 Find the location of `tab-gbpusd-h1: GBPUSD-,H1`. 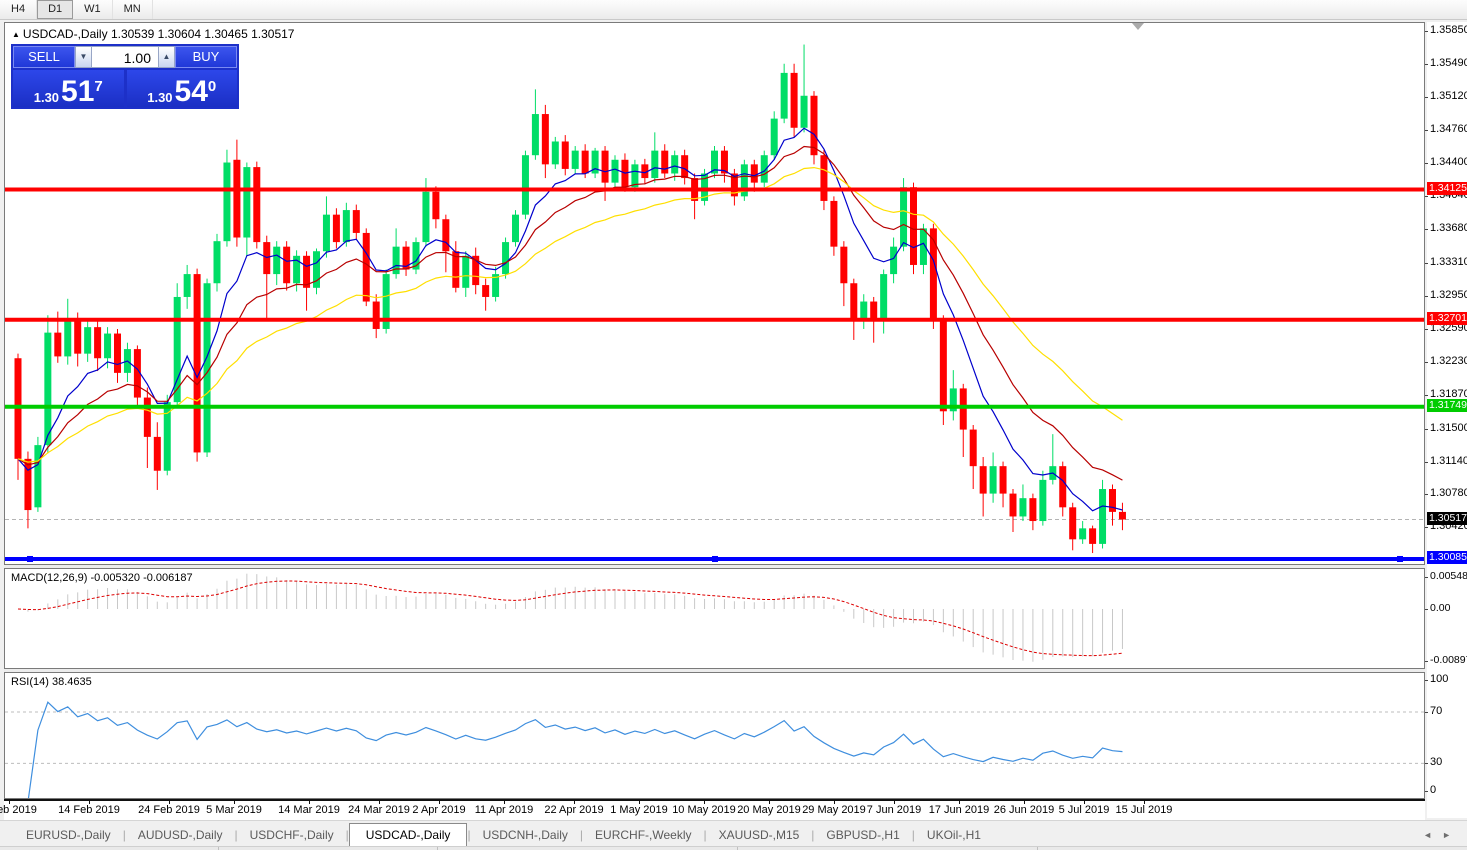

tab-gbpusd-h1: GBPUSD-,H1 is located at coordinates (863, 835).